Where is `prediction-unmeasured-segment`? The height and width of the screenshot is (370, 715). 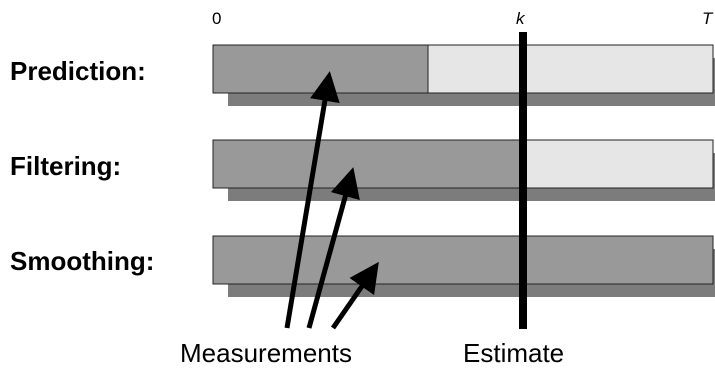
prediction-unmeasured-segment is located at coordinates (570, 69).